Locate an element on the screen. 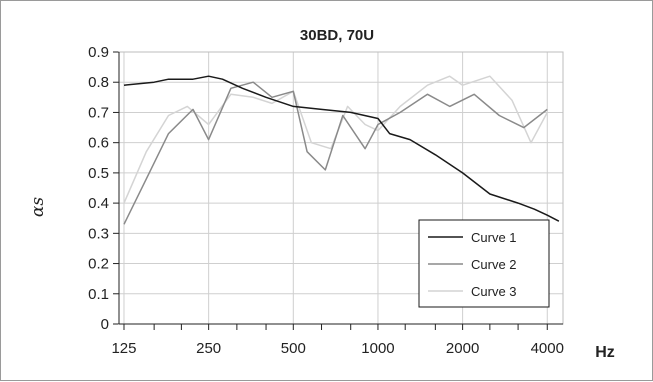 This screenshot has width=653, height=382. x-tick-label: 250 is located at coordinates (208, 348).